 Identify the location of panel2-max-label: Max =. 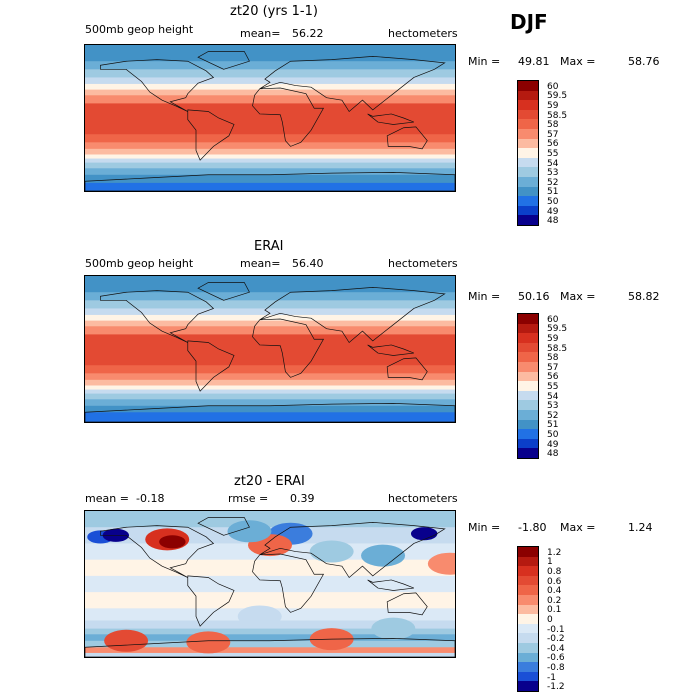
(578, 296).